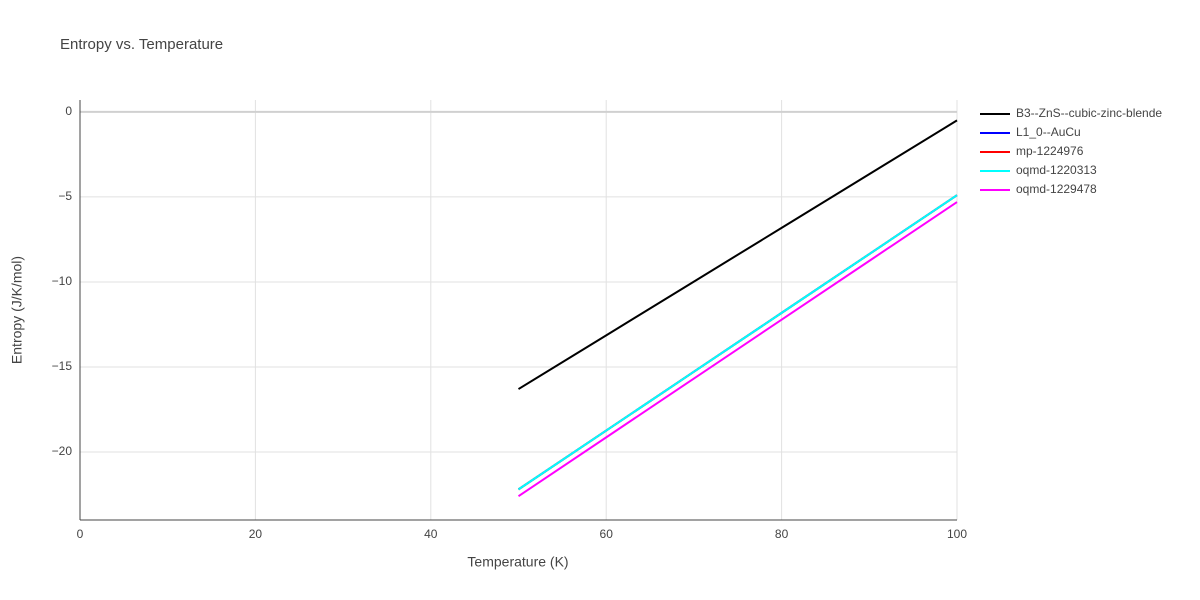 This screenshot has width=1200, height=600. What do you see at coordinates (62, 366) in the screenshot?
I see `y-tick-label: −15` at bounding box center [62, 366].